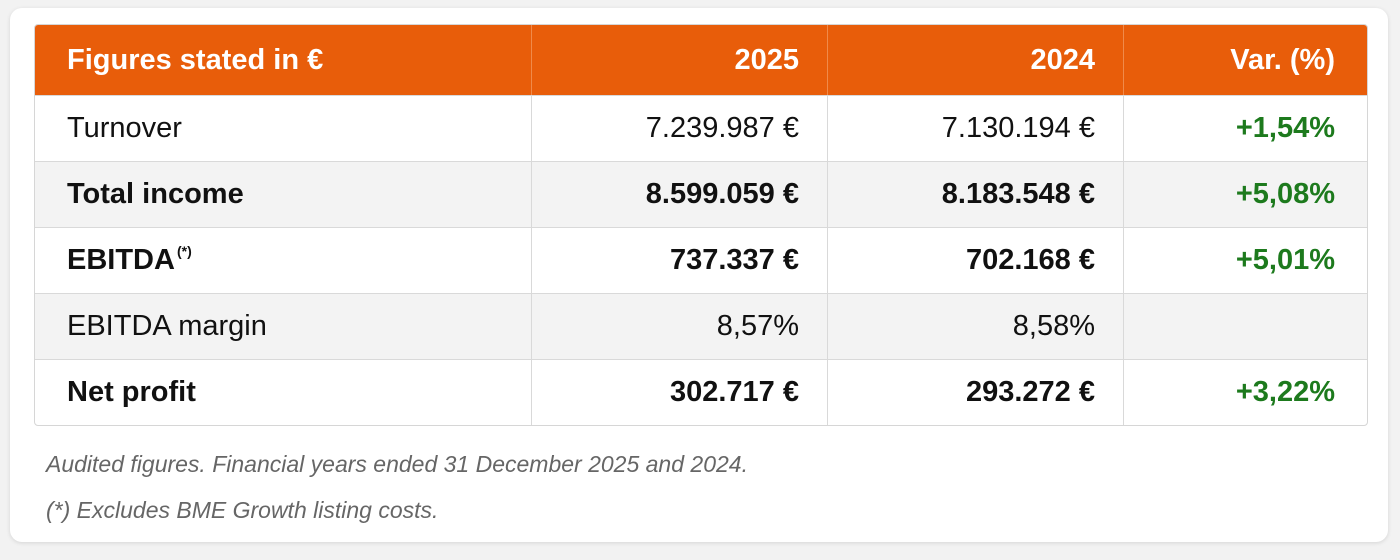  I want to click on value-2025: 737.337 €, so click(679, 260).